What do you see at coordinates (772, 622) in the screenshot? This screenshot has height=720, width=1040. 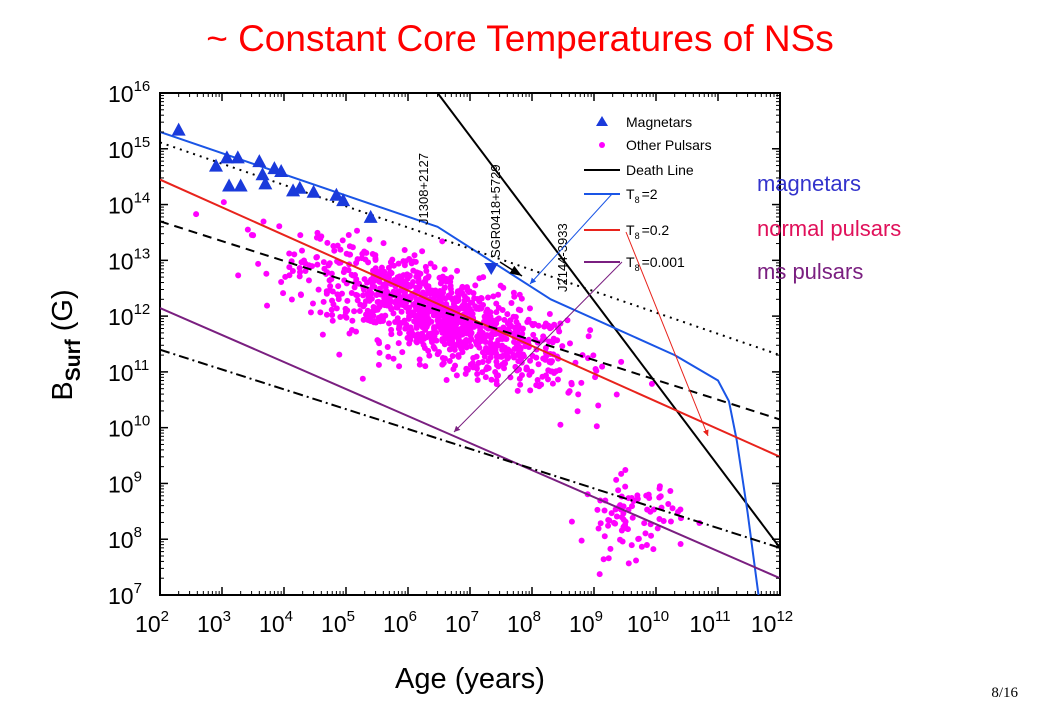 I see `x-tick-label: 10¹²` at bounding box center [772, 622].